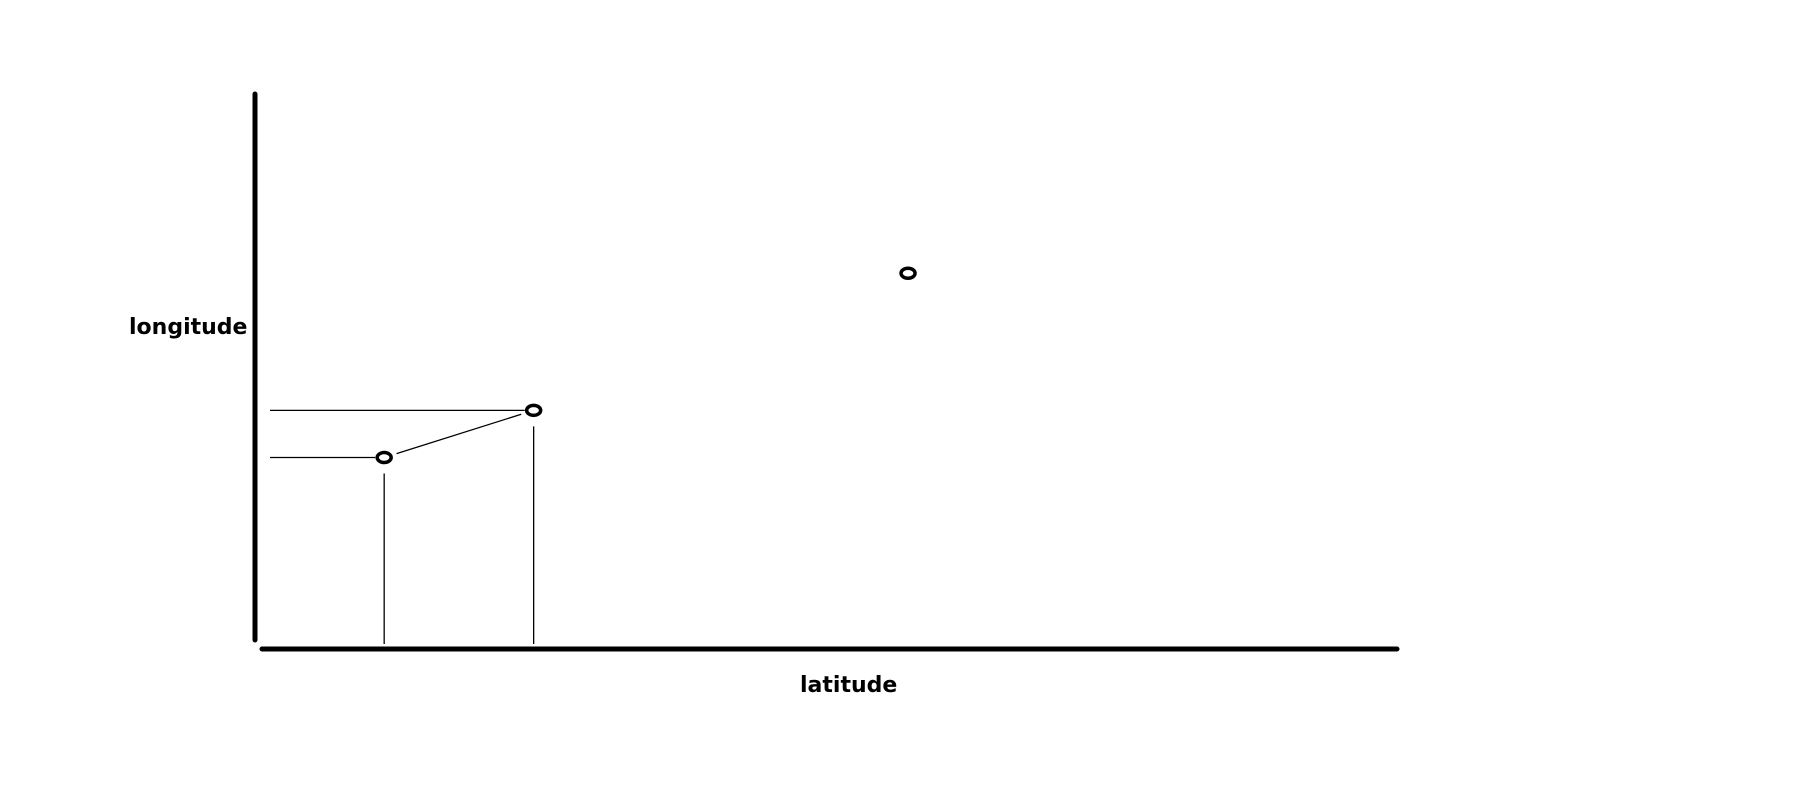  I want to click on x-axis-label: latitude, so click(849, 685).